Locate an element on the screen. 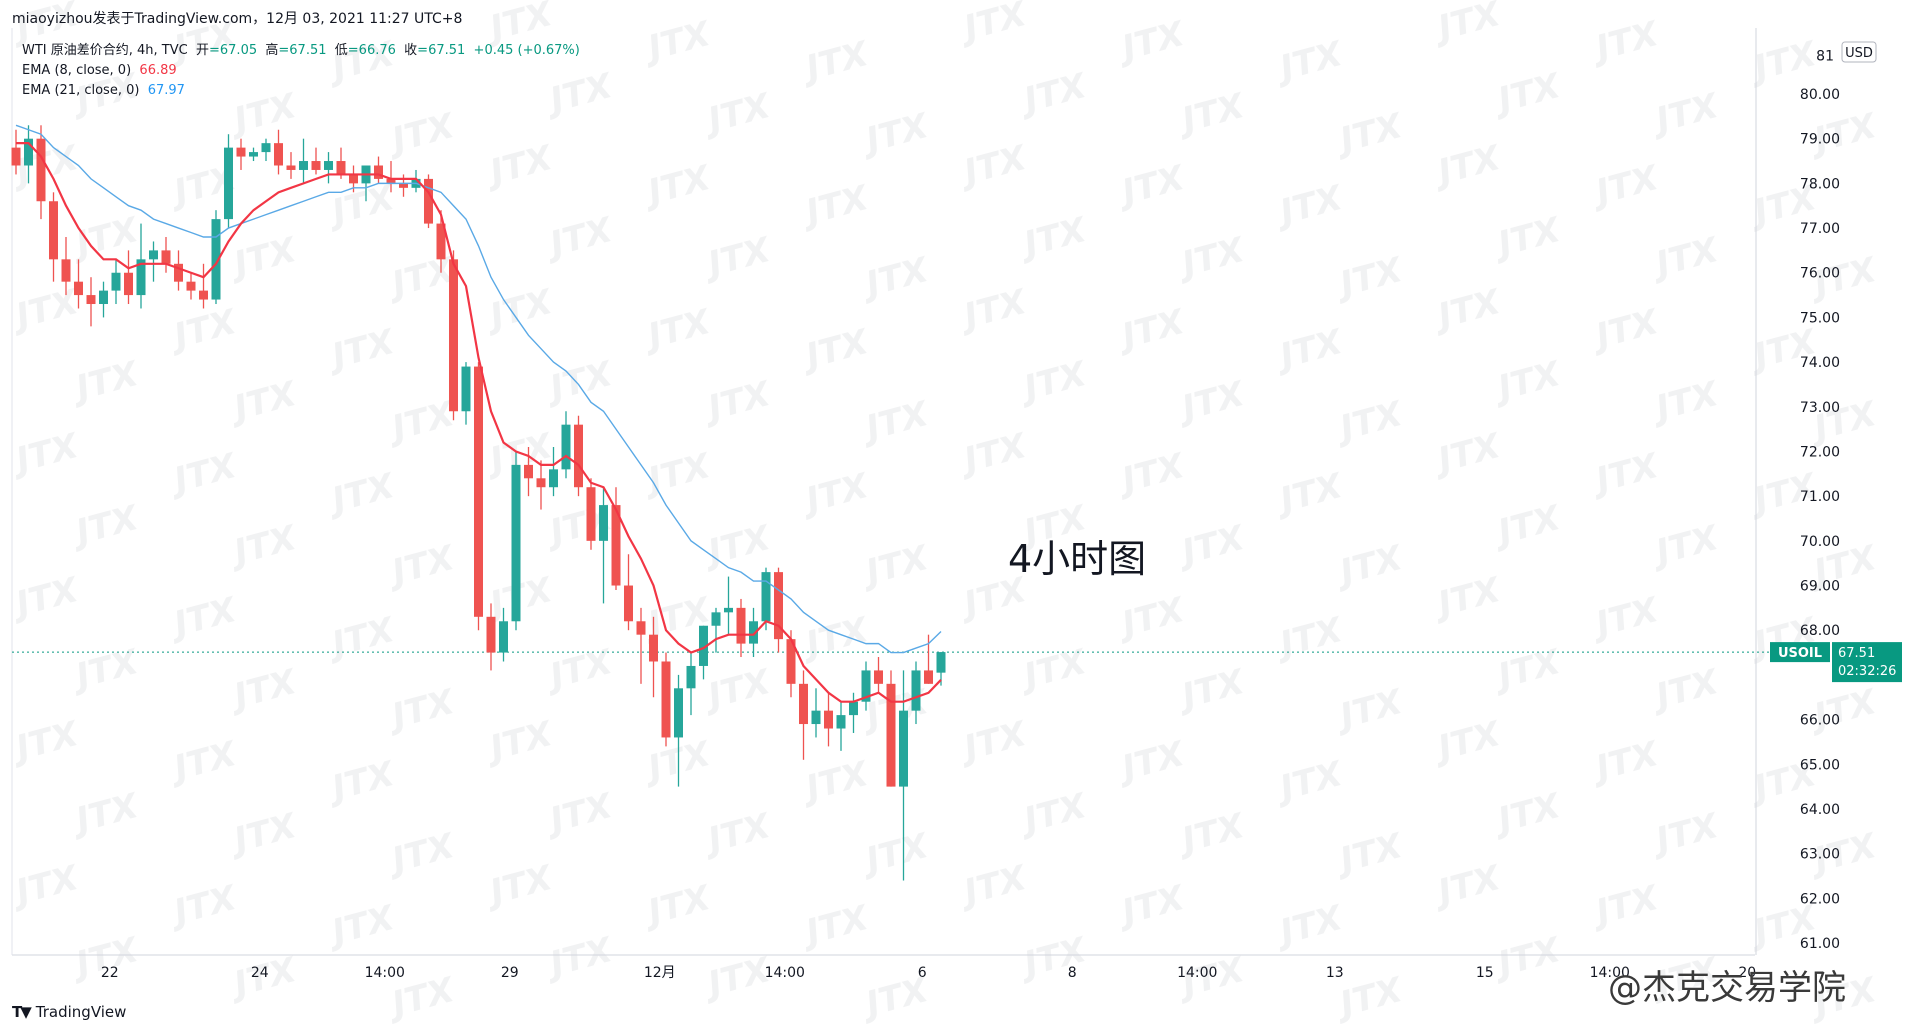 This screenshot has height=1035, width=1920. last-price-tag is located at coordinates (1867, 662).